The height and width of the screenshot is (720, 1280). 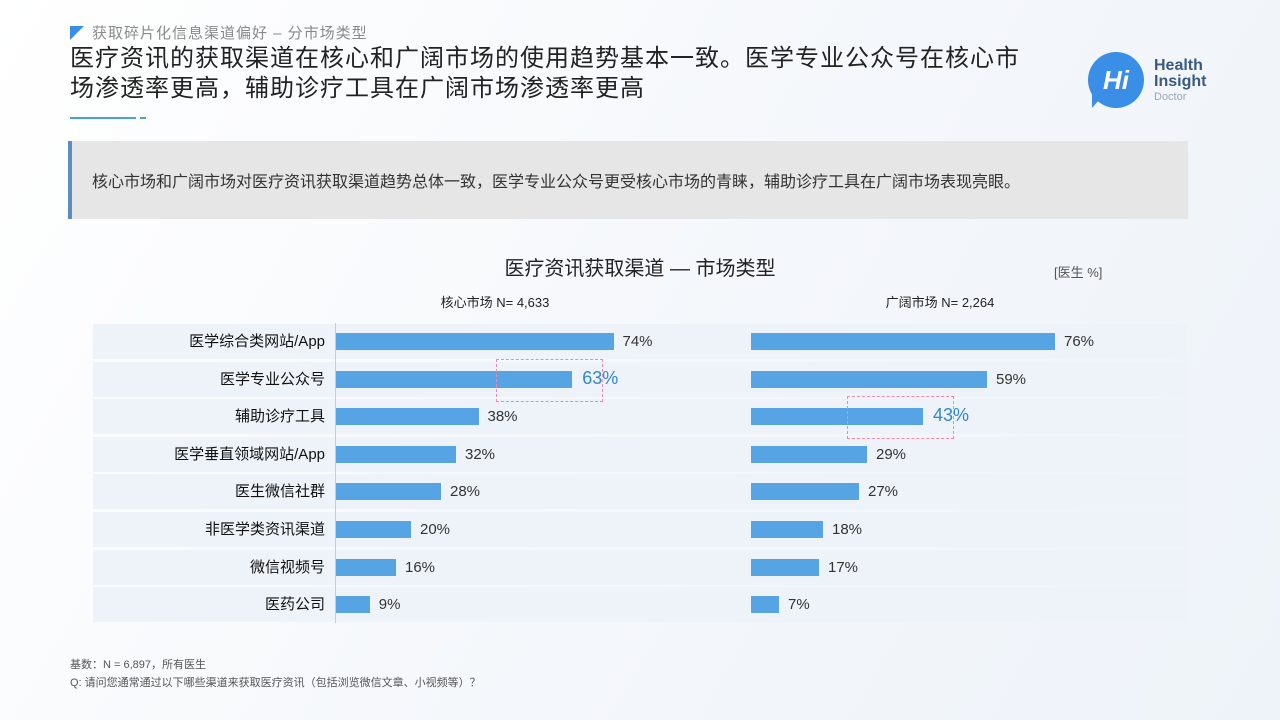 What do you see at coordinates (103, 118) in the screenshot?
I see `title-underline` at bounding box center [103, 118].